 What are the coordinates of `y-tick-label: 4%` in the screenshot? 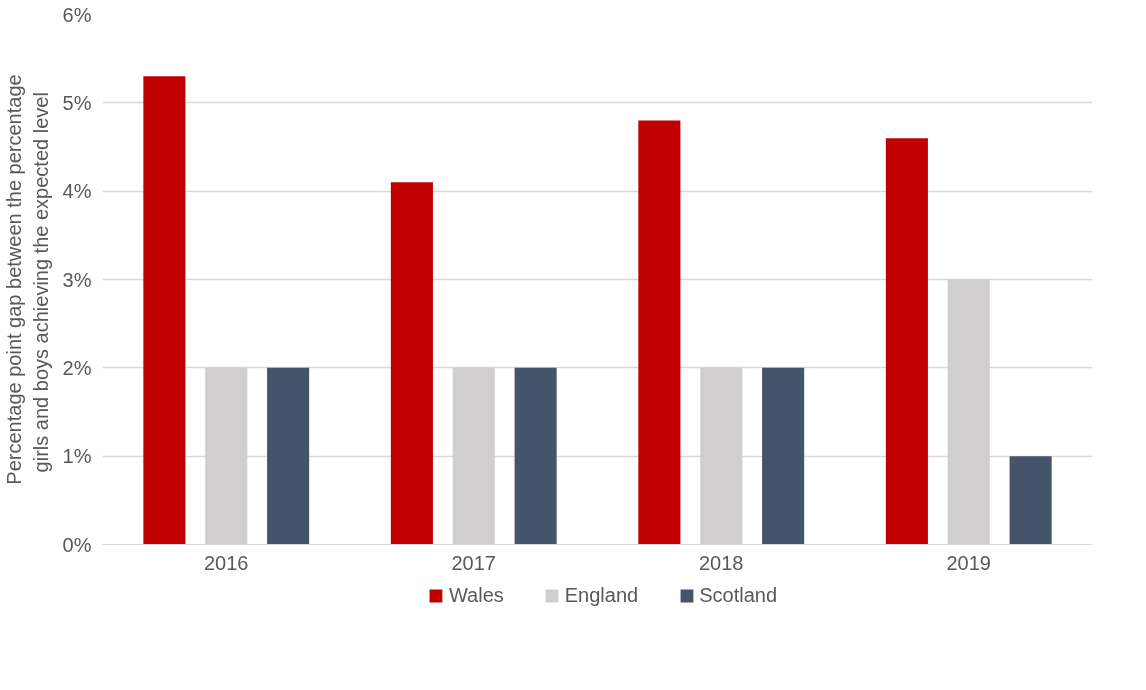 It's located at (77, 191).